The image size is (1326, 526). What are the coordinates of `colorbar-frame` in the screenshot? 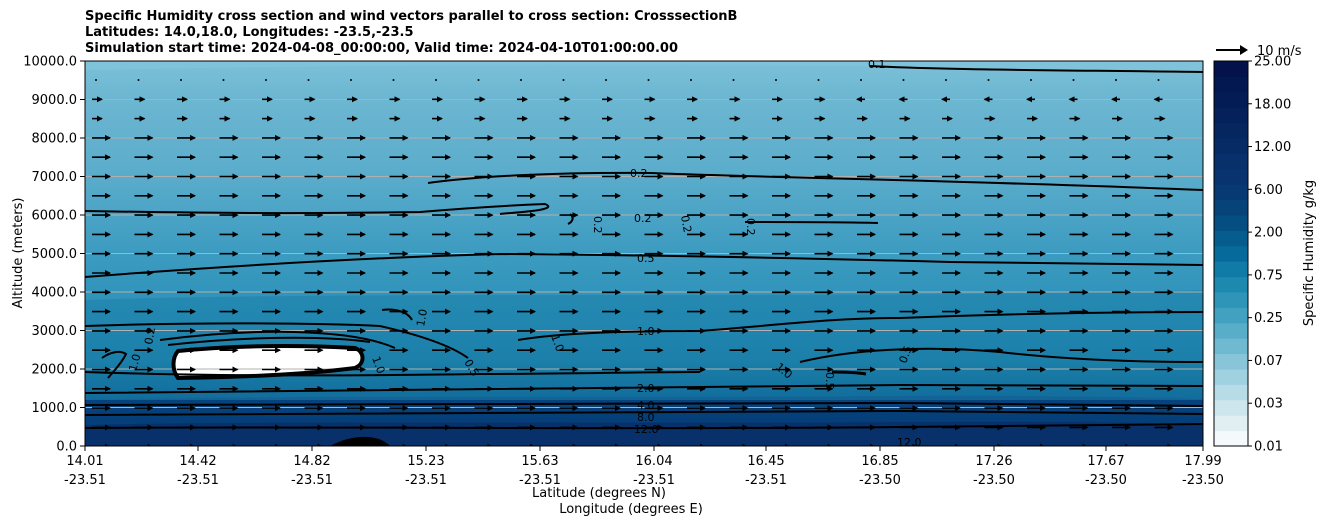 It's located at (1231, 253).